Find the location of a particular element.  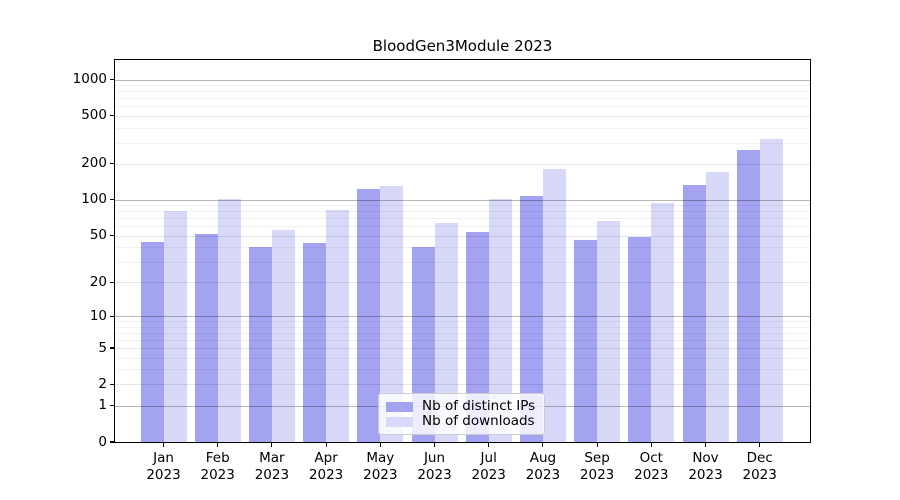

y-tick-label-1: 1 is located at coordinates (102, 405).